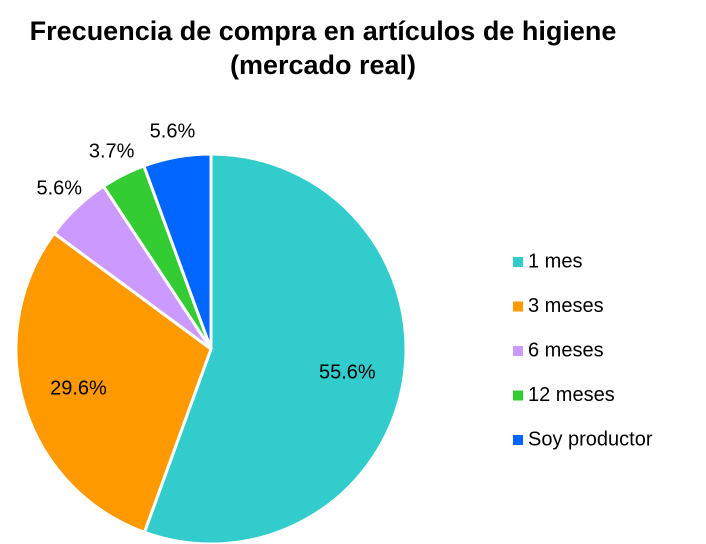 This screenshot has width=706, height=544. Describe the element at coordinates (112, 152) in the screenshot. I see `data-label: 3.7%` at that location.